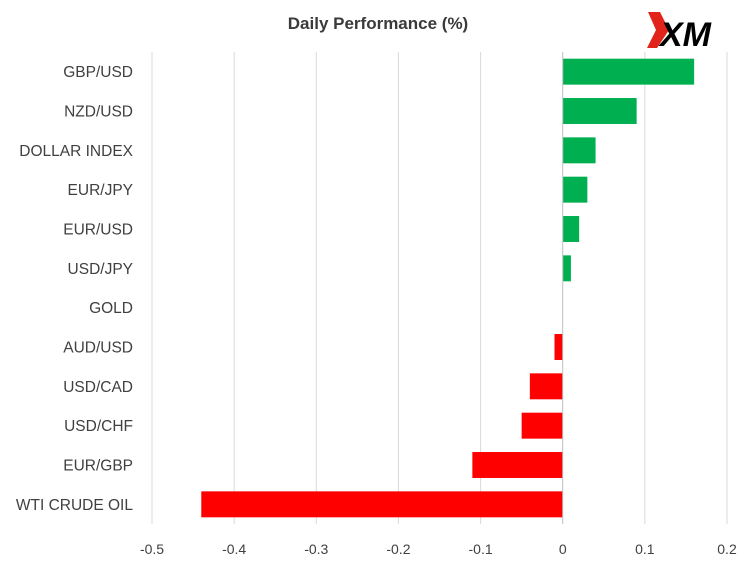 The image size is (753, 568). I want to click on x-tick-label: 0, so click(563, 549).